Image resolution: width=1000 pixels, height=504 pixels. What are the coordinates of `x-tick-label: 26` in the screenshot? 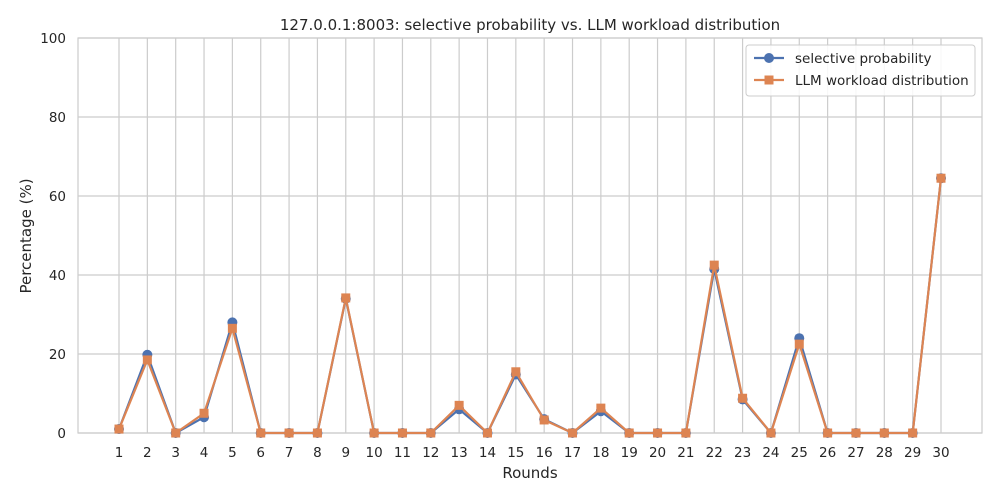 It's located at (827, 453).